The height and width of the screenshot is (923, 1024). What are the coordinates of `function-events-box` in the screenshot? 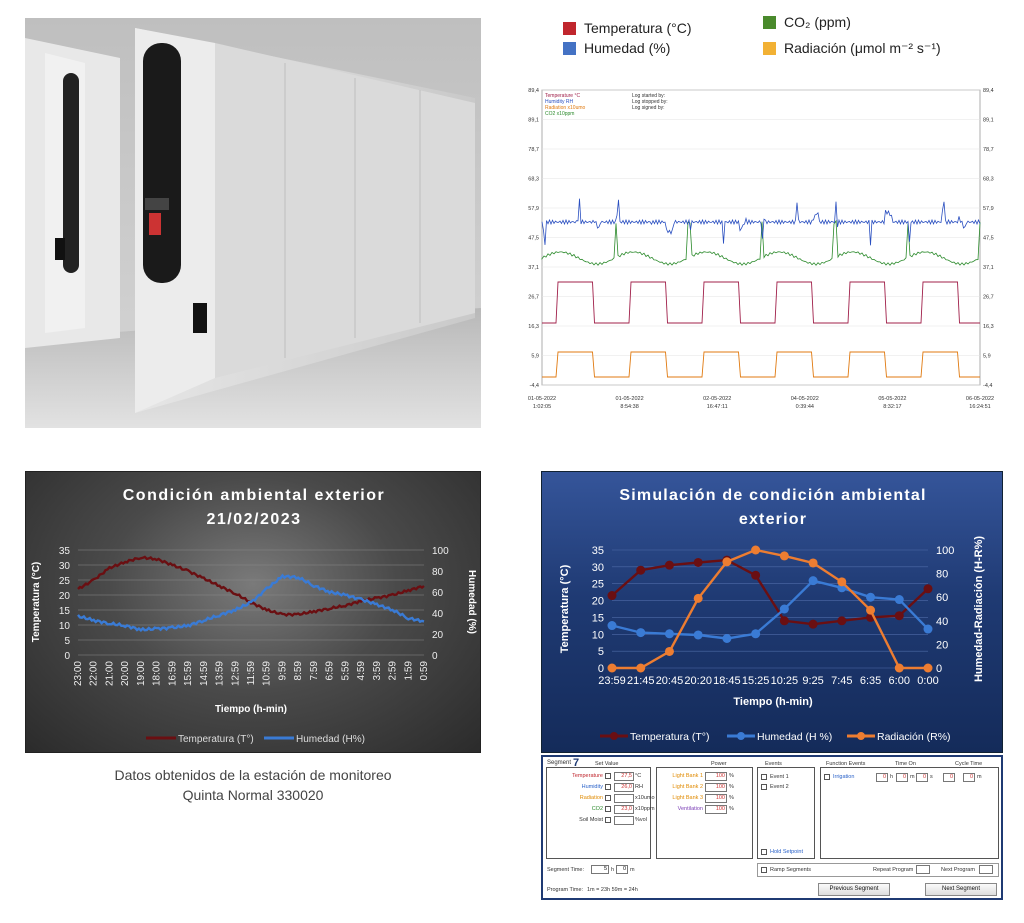 It's located at (909, 813).